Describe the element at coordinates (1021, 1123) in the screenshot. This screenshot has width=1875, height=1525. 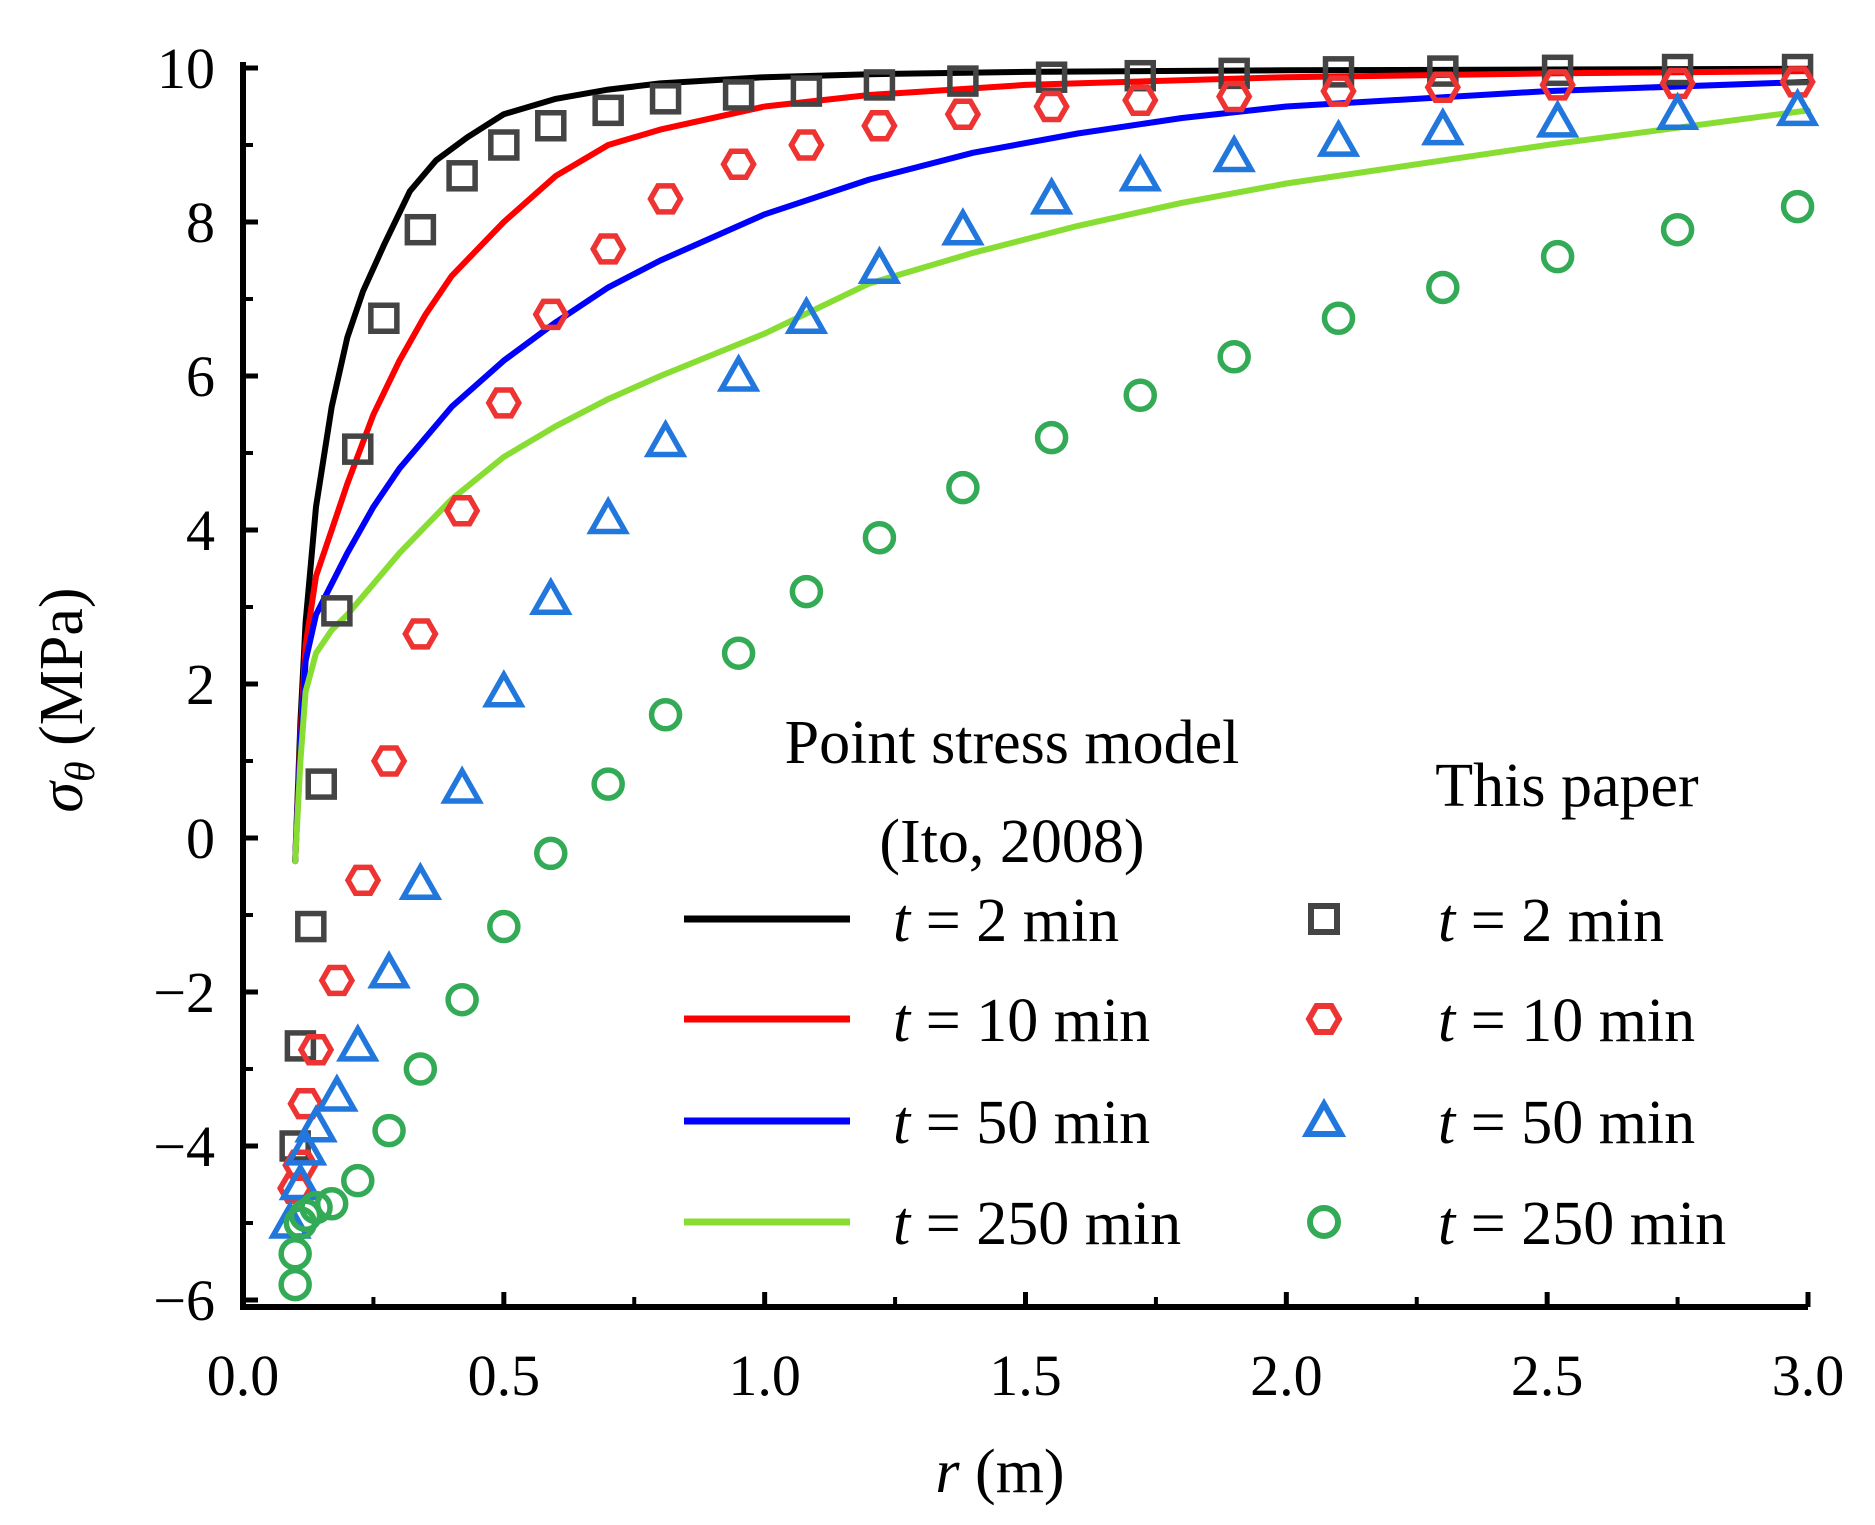
I see `legend-label-line-t50: t = 50 min` at that location.